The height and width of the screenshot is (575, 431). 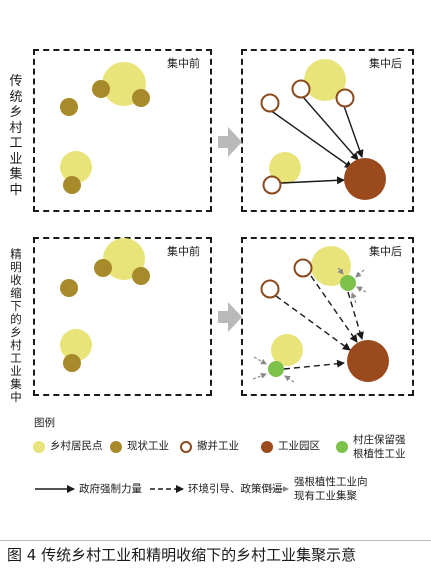 What do you see at coordinates (76, 446) in the screenshot?
I see `legend-settlement-label: 乡村居民点` at bounding box center [76, 446].